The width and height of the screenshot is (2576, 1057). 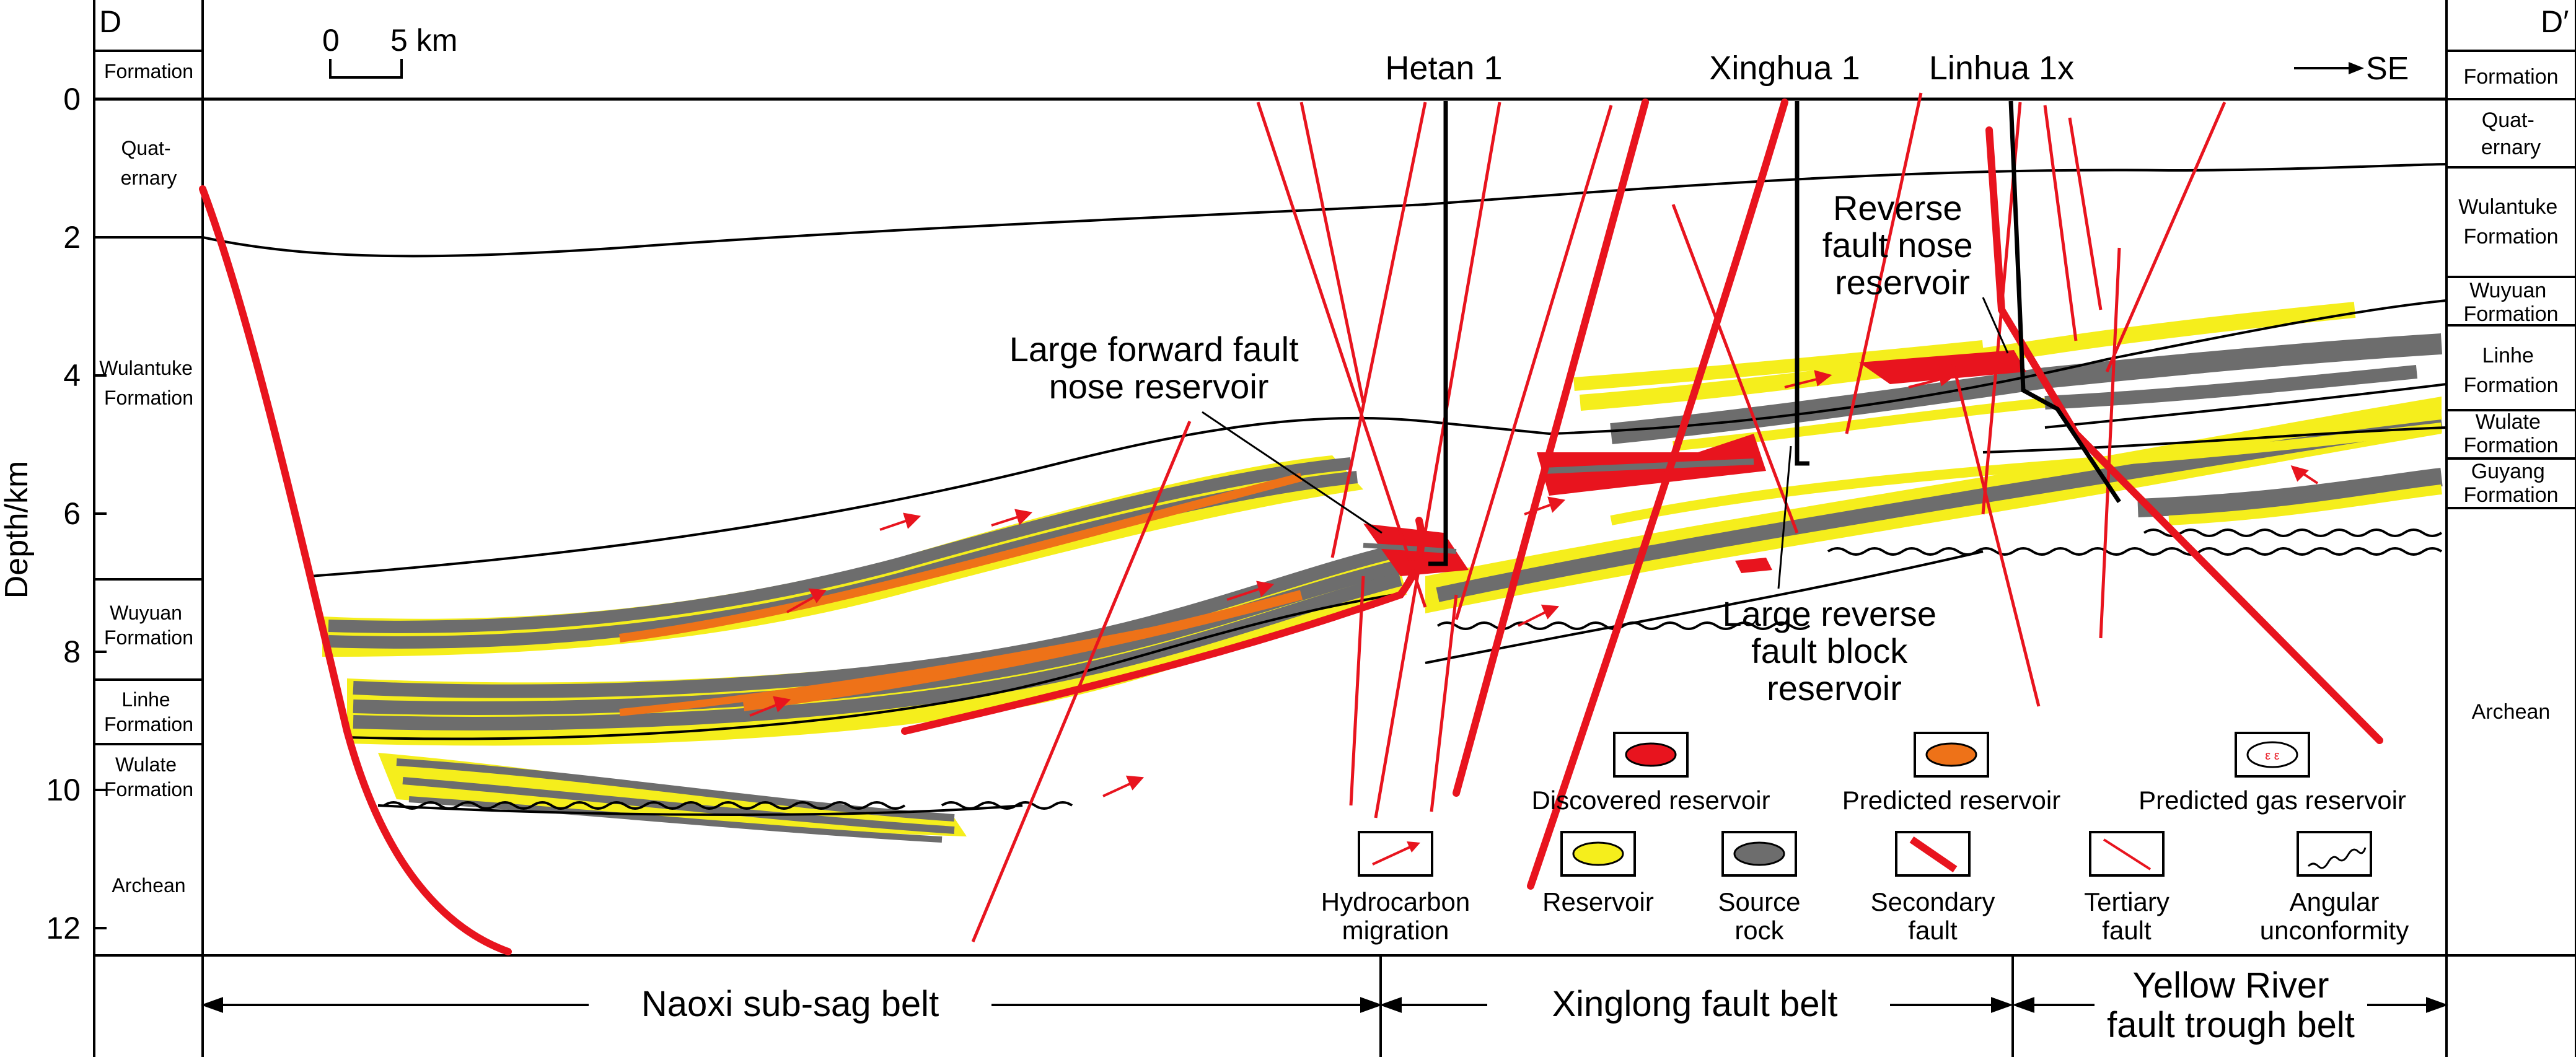 I want to click on depth-tick-labels: 0 2 4 6 8 10 12, so click(x=64, y=514).